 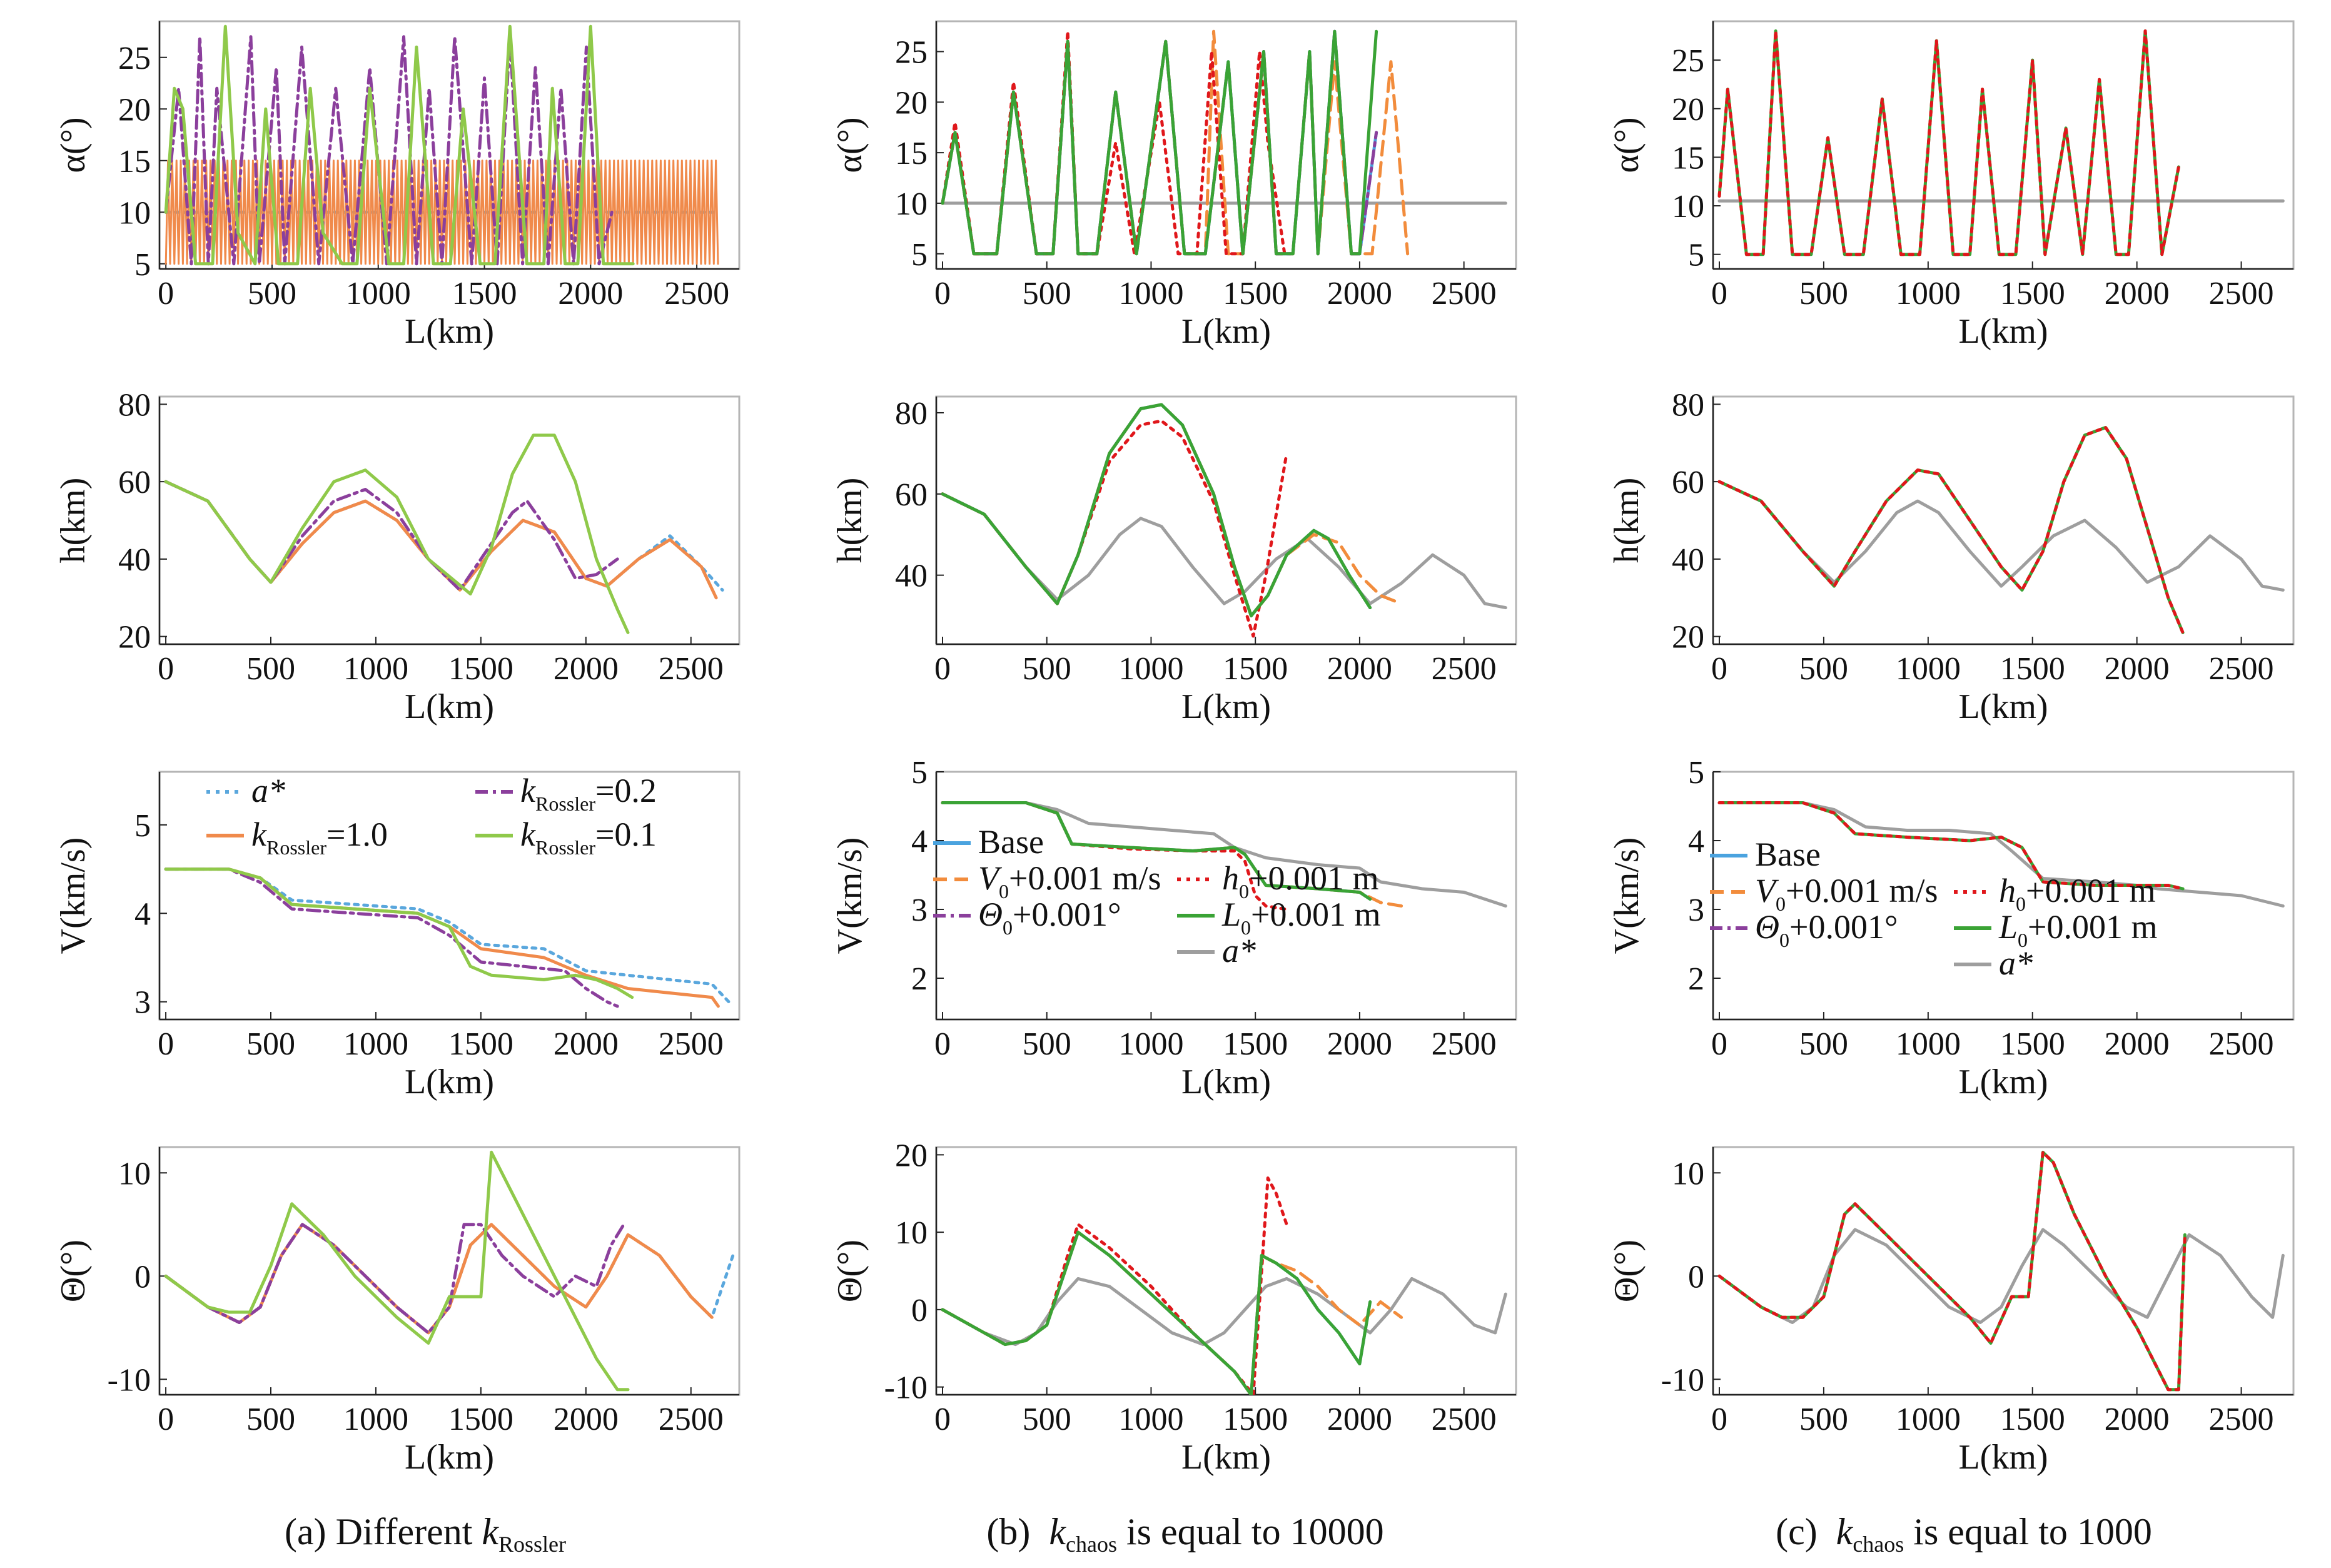 What do you see at coordinates (74, 895) in the screenshot?
I see `y-axis-label: V(km/s)` at bounding box center [74, 895].